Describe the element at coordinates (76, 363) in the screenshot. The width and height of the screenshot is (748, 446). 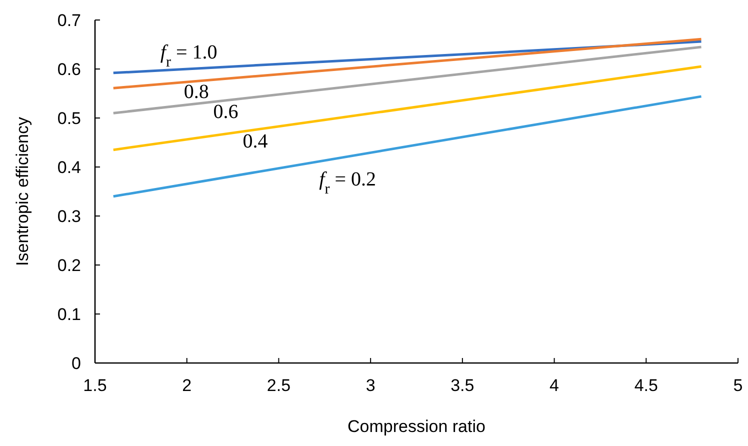
I see `y-tick-label: 0` at that location.